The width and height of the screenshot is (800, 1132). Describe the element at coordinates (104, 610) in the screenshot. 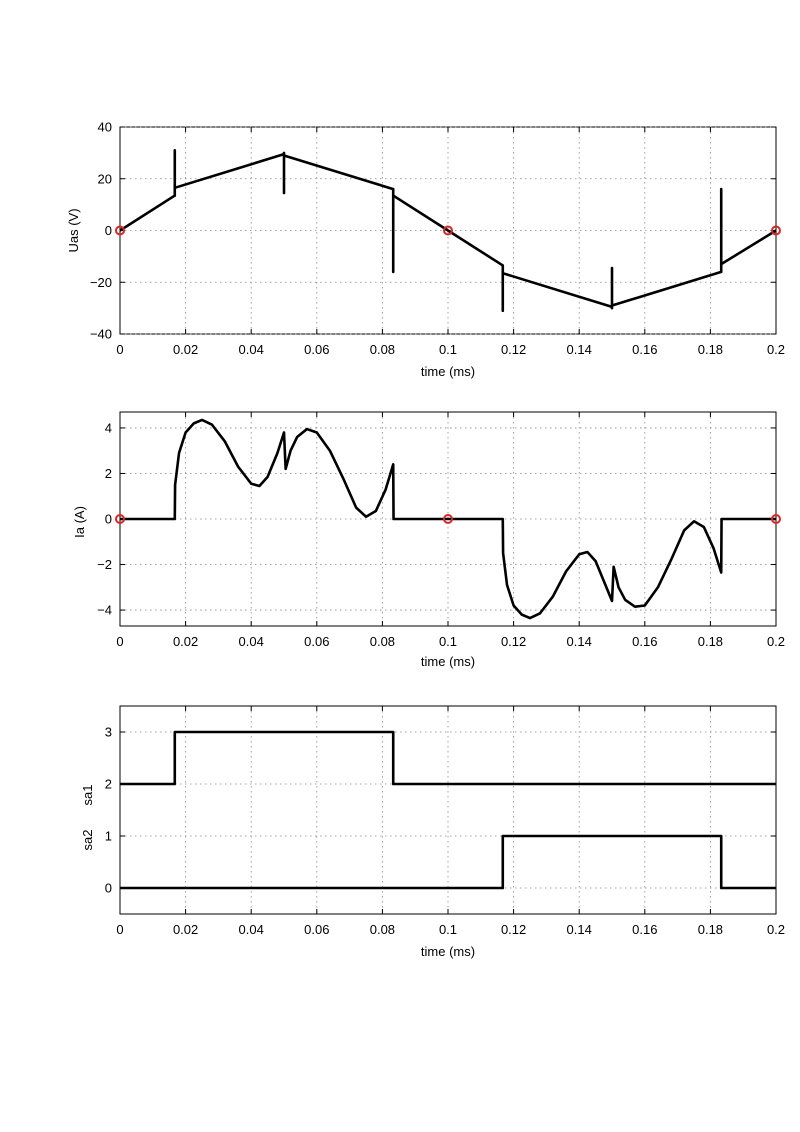

I see `y-tick-label: −4` at that location.